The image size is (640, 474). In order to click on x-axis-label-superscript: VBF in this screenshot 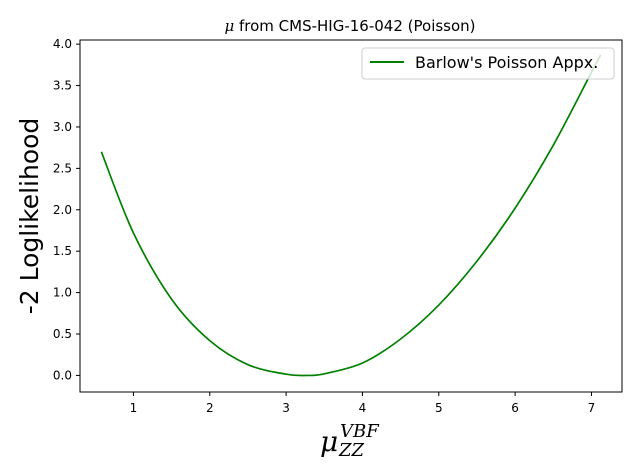, I will do `click(360, 431)`.